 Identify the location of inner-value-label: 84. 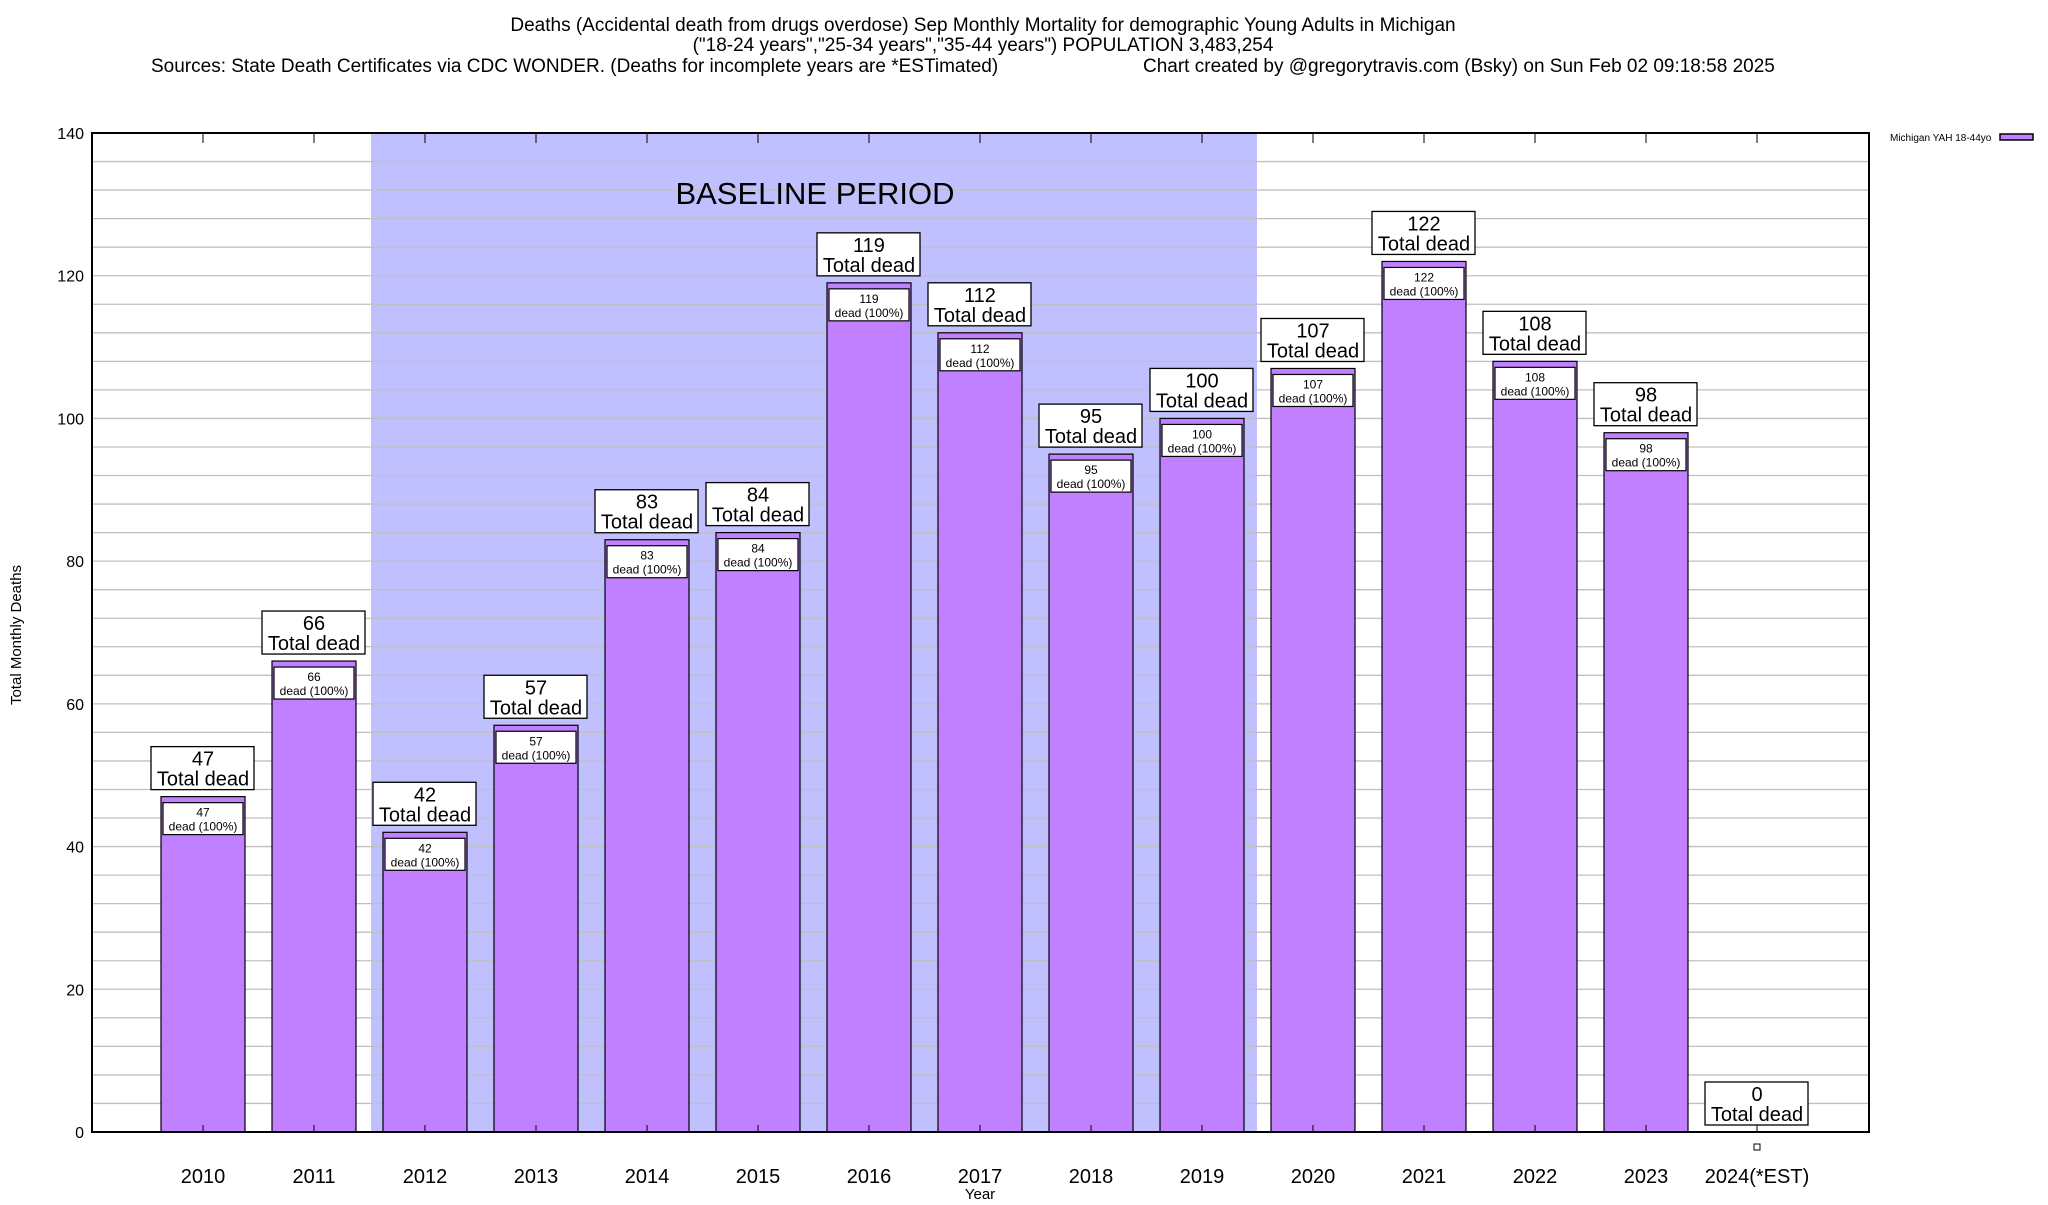
(758, 549).